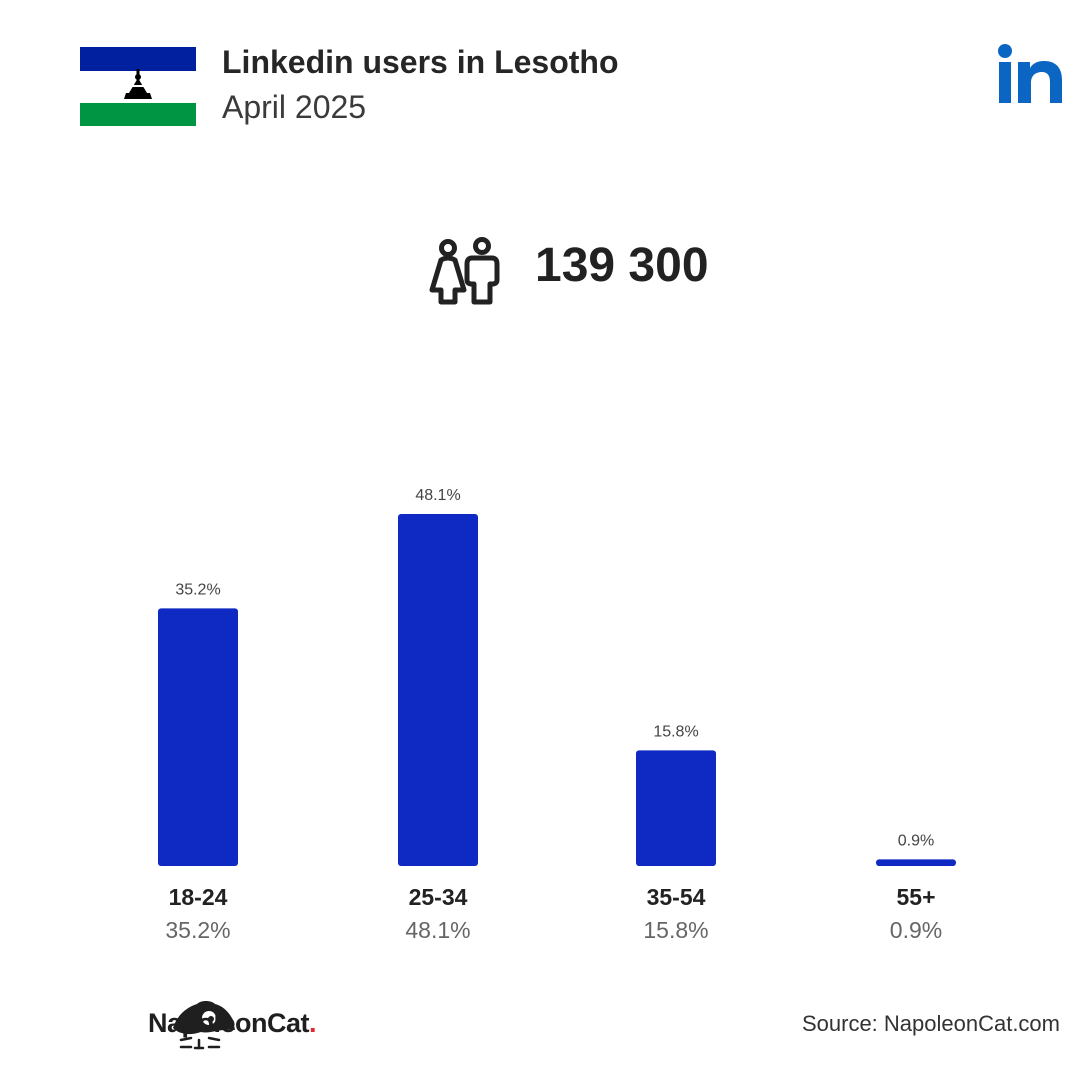  I want to click on bar-55+, so click(916, 862).